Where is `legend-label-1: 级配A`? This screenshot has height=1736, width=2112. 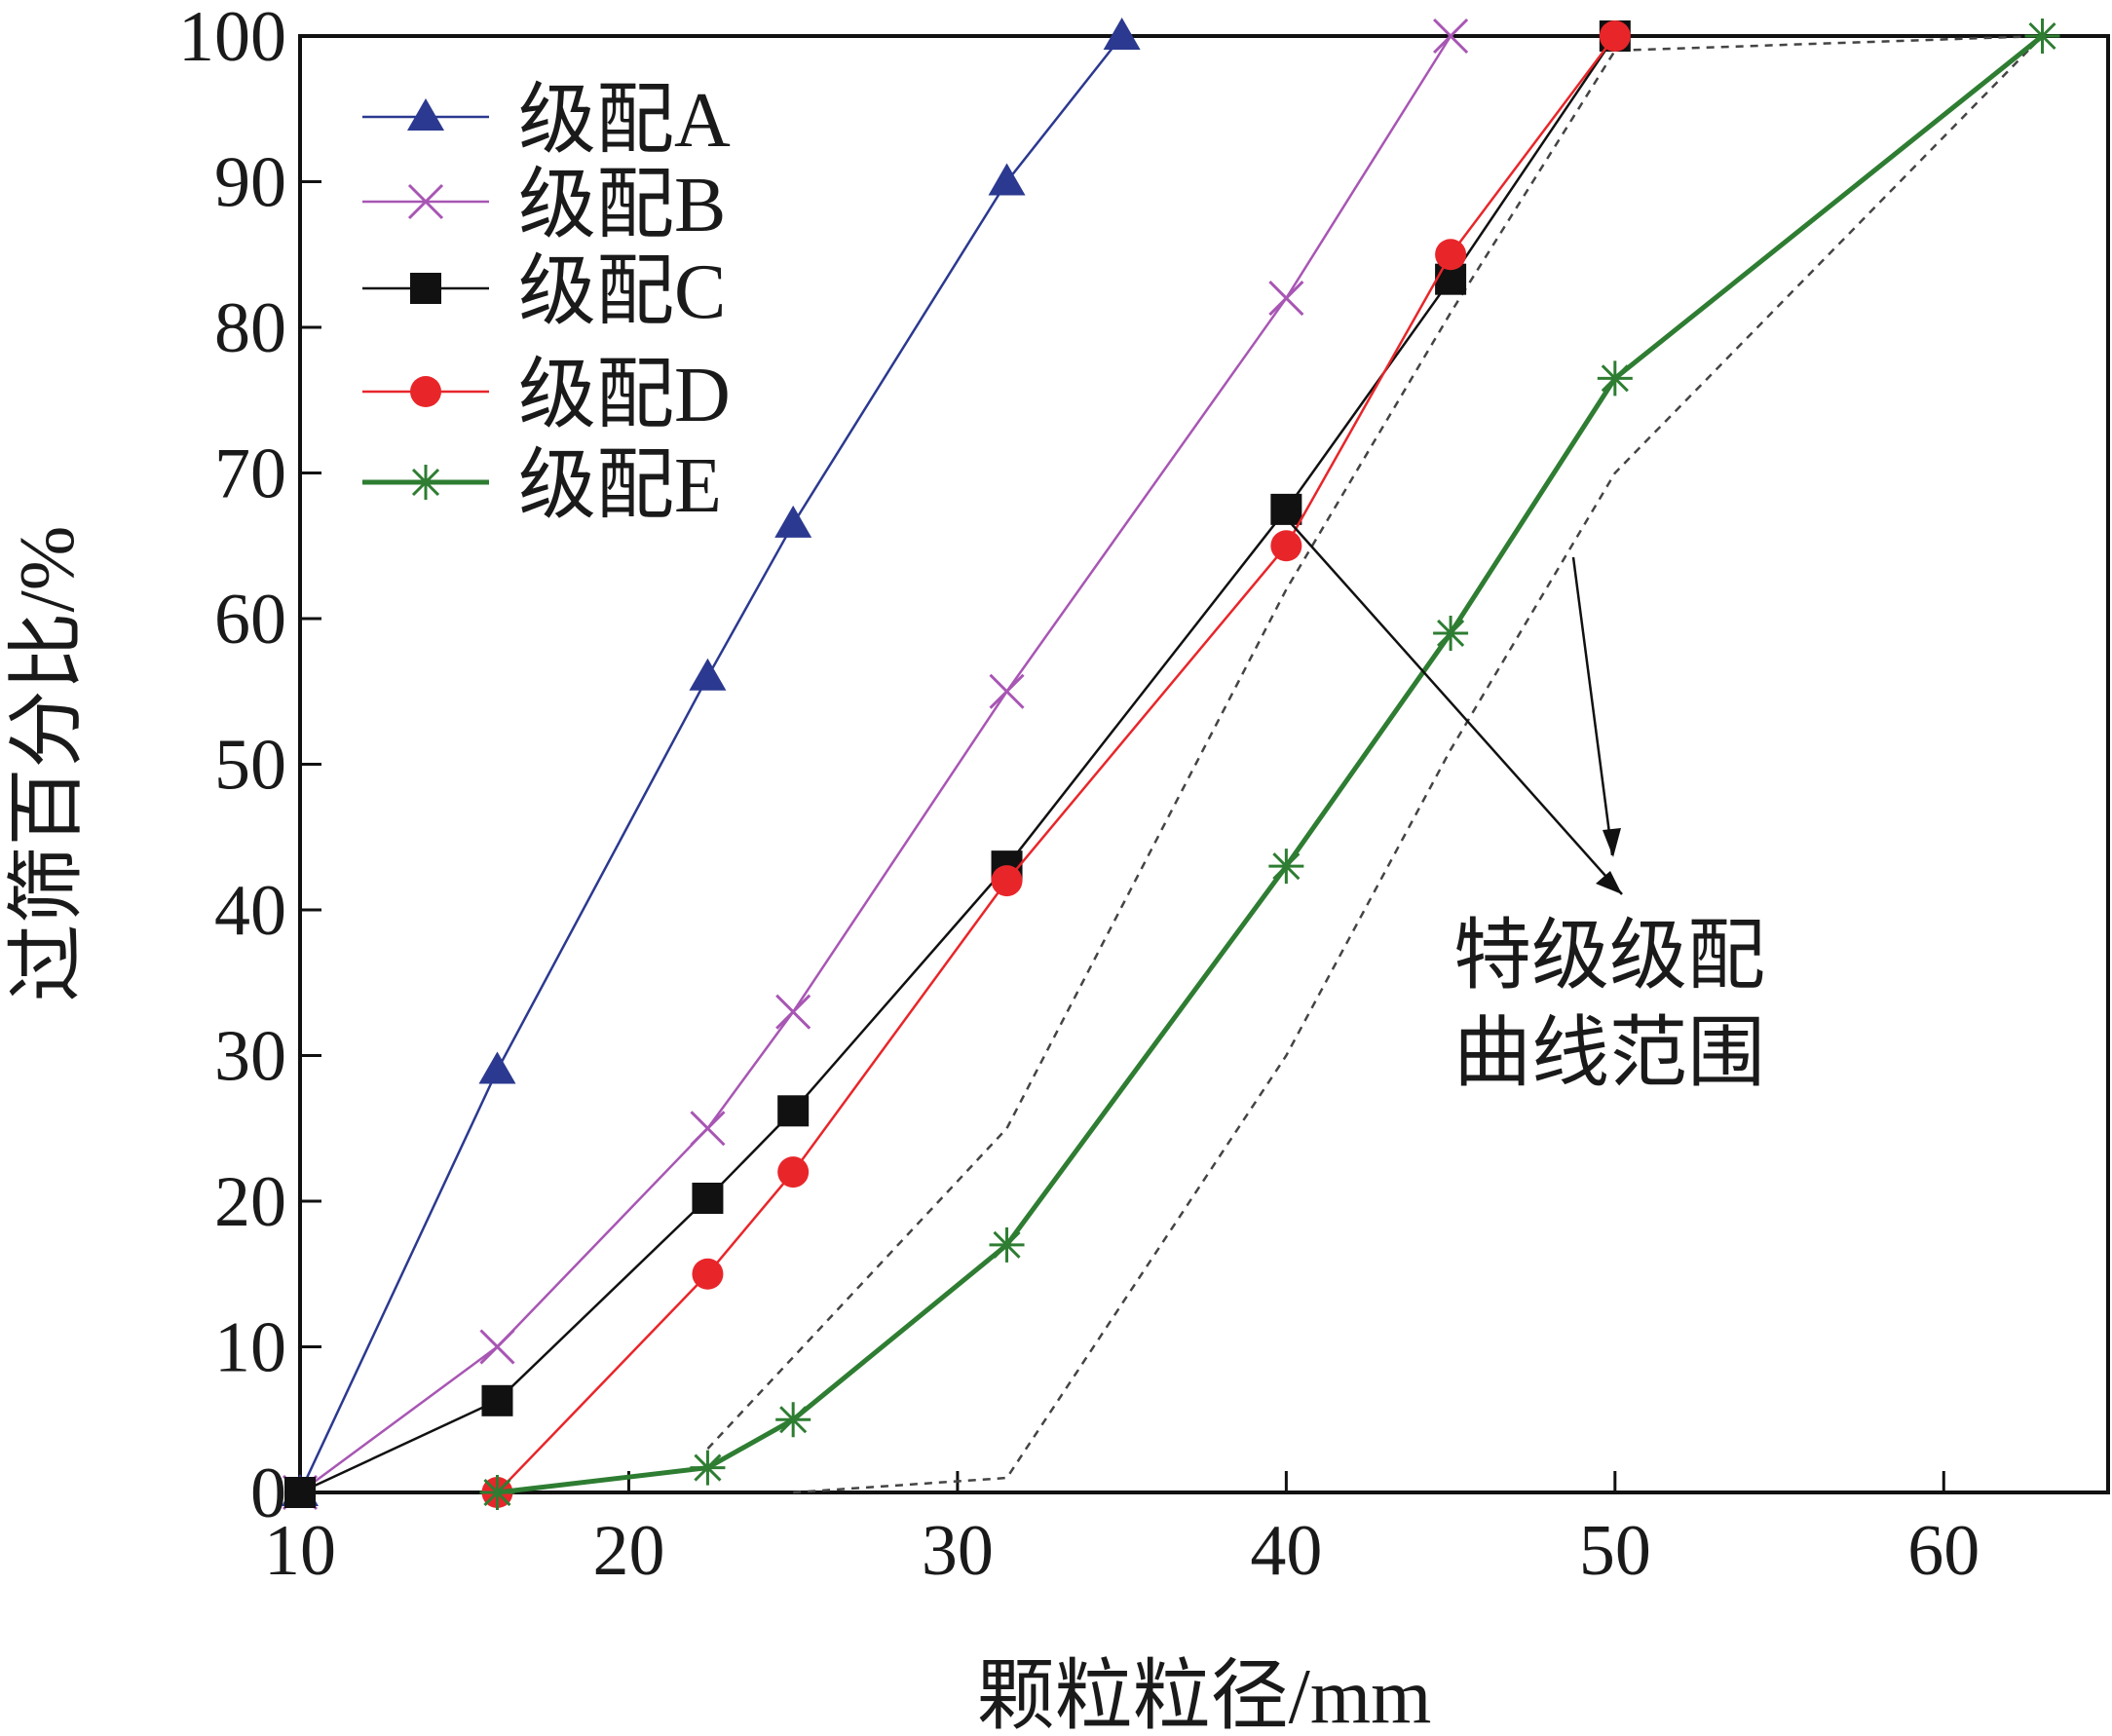
legend-label-1: 级配A is located at coordinates (624, 121).